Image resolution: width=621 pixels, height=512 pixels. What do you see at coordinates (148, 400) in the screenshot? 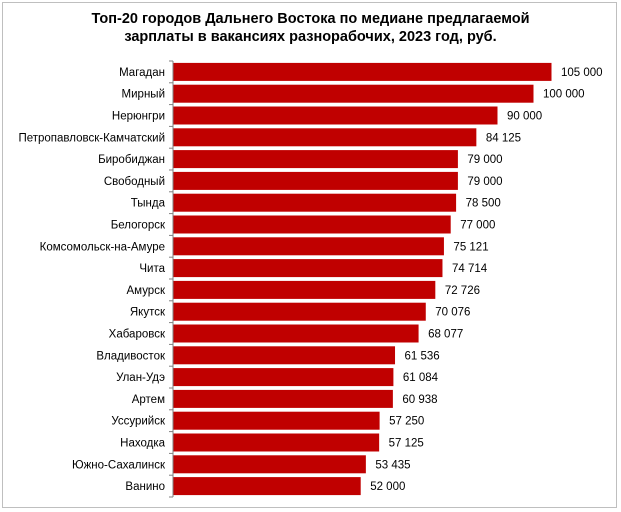
I see `category-label: Артем` at bounding box center [148, 400].